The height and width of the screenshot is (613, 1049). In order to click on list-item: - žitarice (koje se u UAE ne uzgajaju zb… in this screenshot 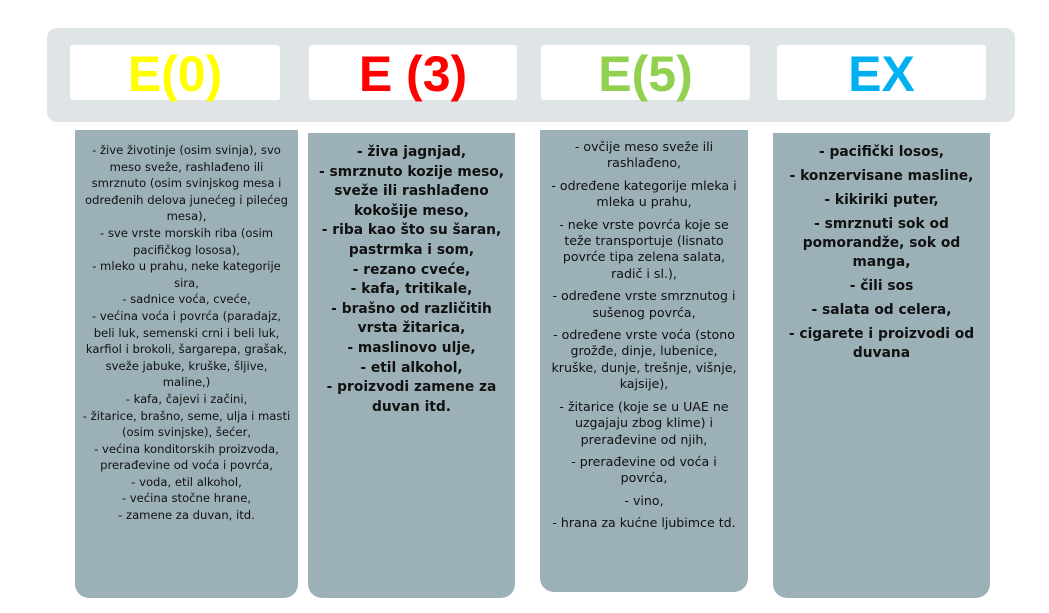, I will do `click(644, 422)`.